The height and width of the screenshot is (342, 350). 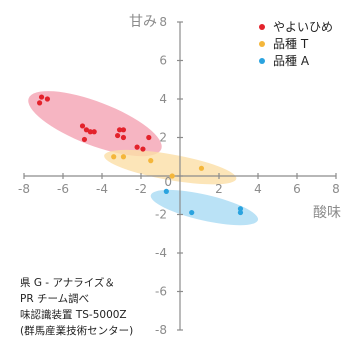 I want to click on y-axis-title: 甘み, so click(x=143, y=22).